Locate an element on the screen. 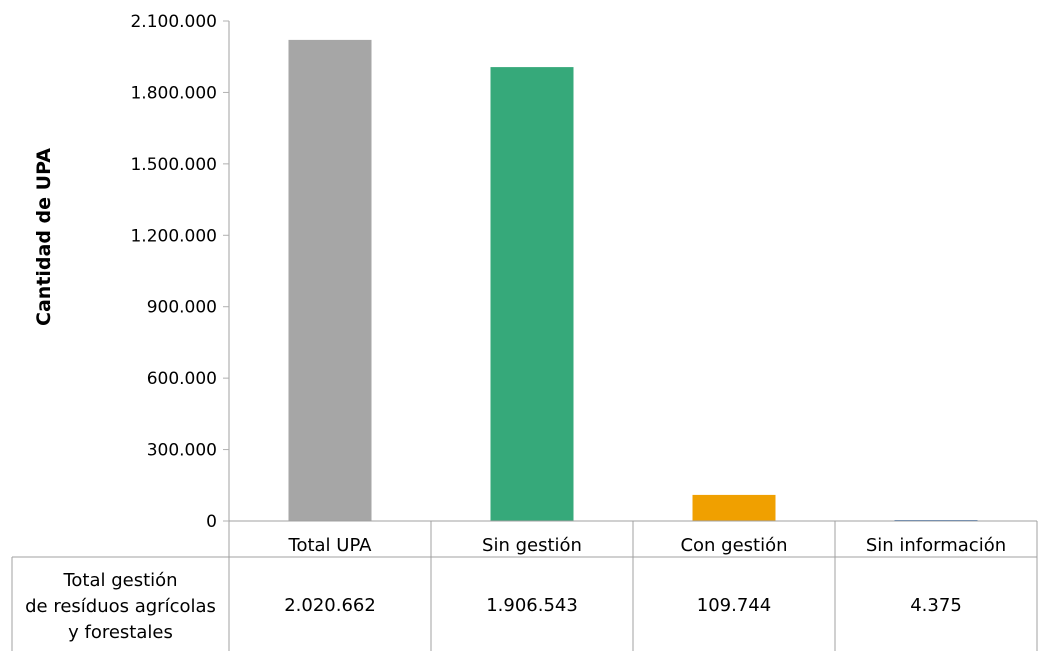 Image resolution: width=1040 pixels, height=653 pixels. x-category-label: Con gestión is located at coordinates (733, 545).